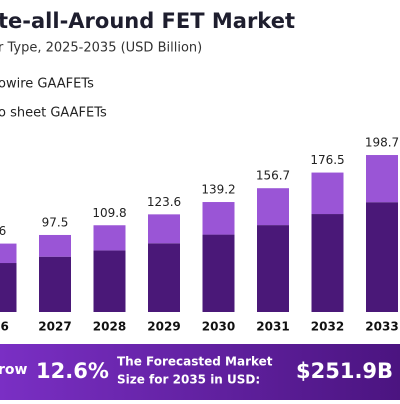 The width and height of the screenshot is (400, 404). Describe the element at coordinates (164, 202) in the screenshot. I see `total-label: 123.6` at that location.